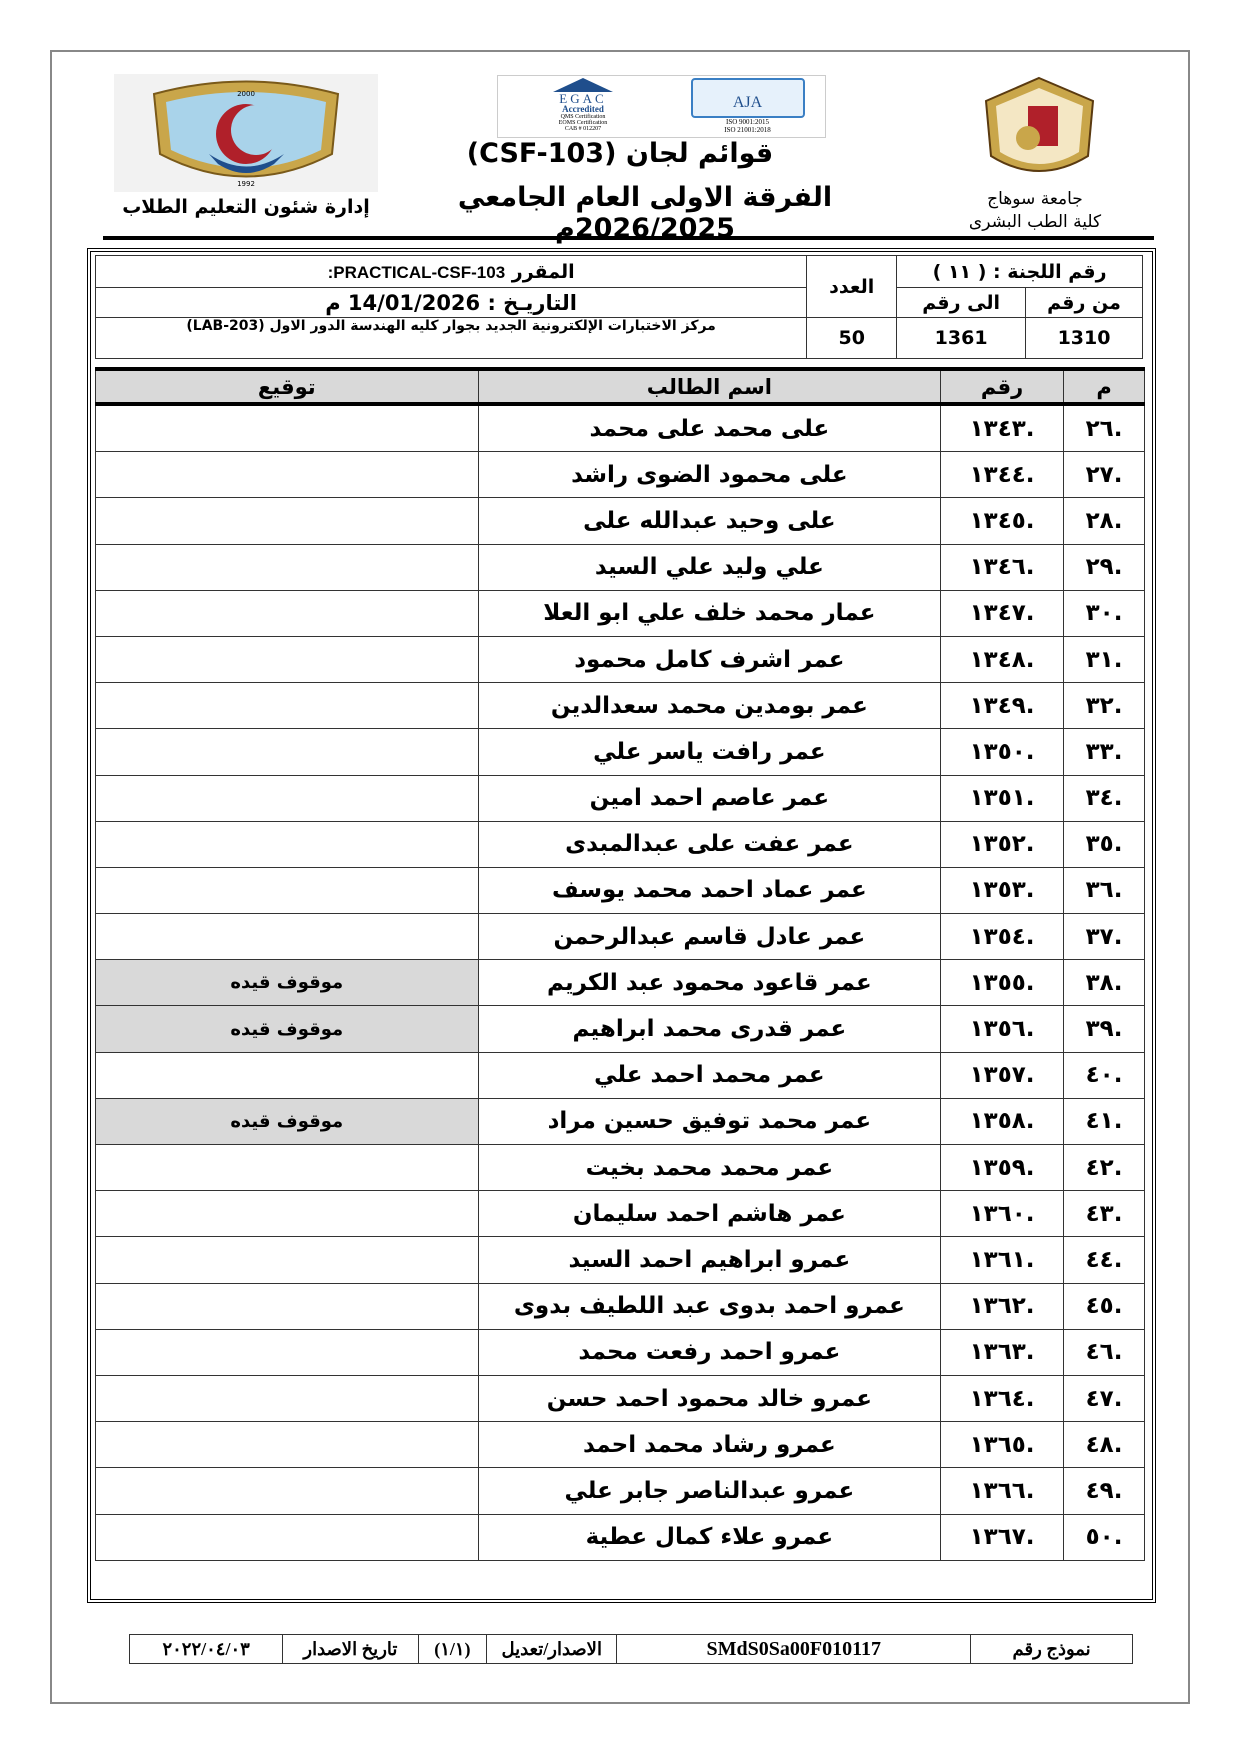  I want to click on student-number: .١٣٤٤, so click(1002, 475).